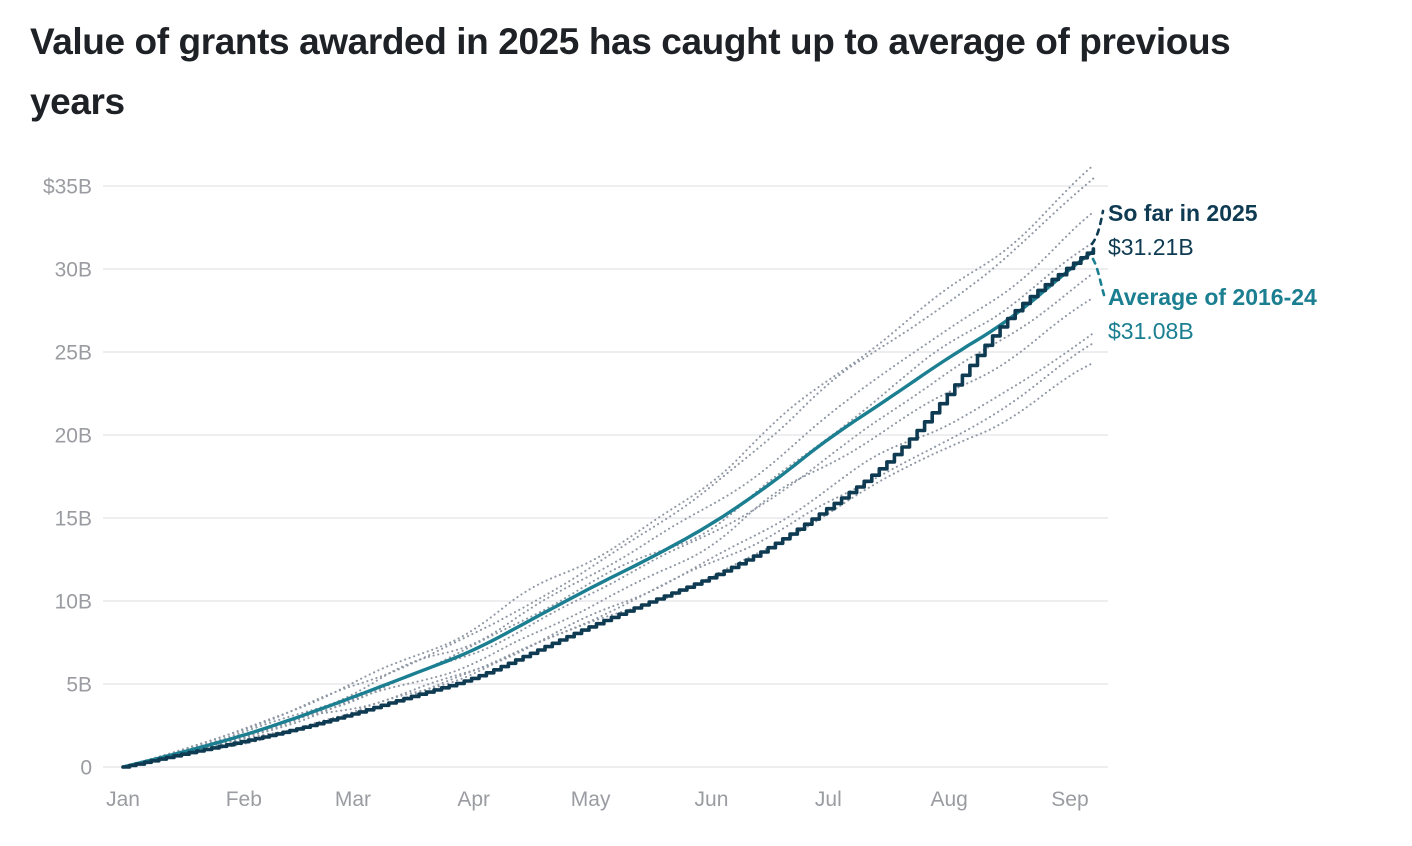 The height and width of the screenshot is (846, 1412). Describe the element at coordinates (1151, 247) in the screenshot. I see `annotation-so-far-value: $31.21B` at that location.